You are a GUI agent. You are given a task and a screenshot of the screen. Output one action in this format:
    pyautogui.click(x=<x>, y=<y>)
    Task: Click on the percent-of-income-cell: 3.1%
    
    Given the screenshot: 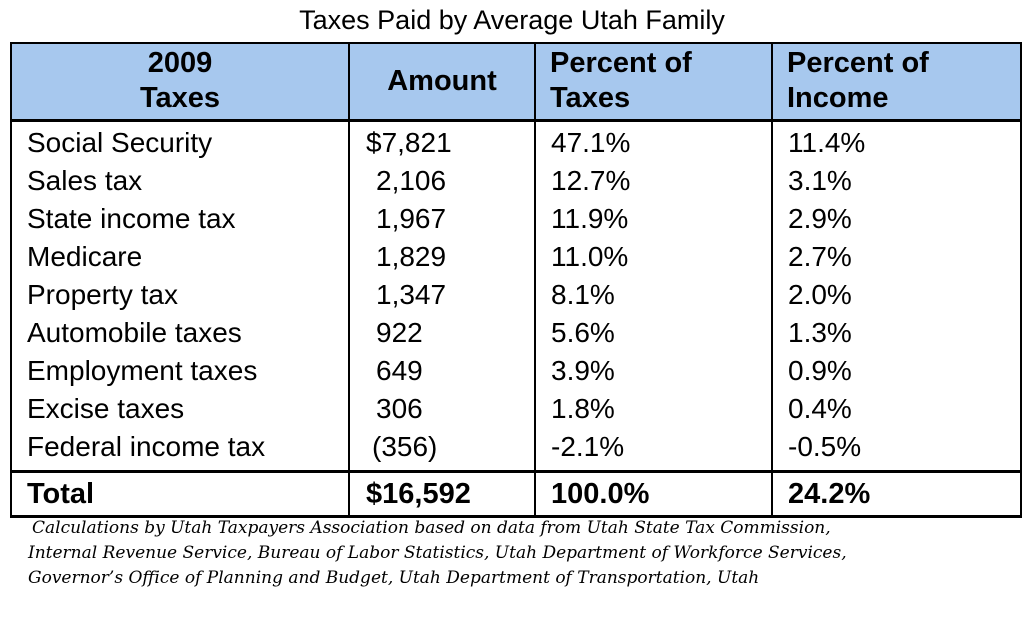 What is the action you would take?
    pyautogui.click(x=896, y=180)
    